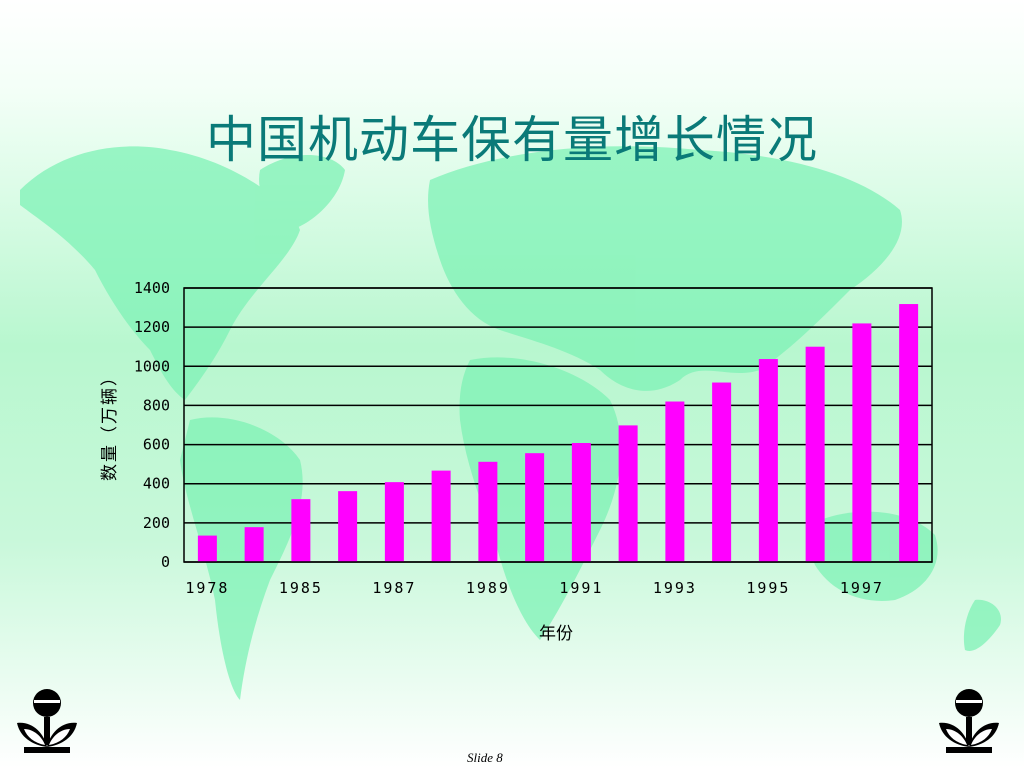  I want to click on bar-1998, so click(909, 433).